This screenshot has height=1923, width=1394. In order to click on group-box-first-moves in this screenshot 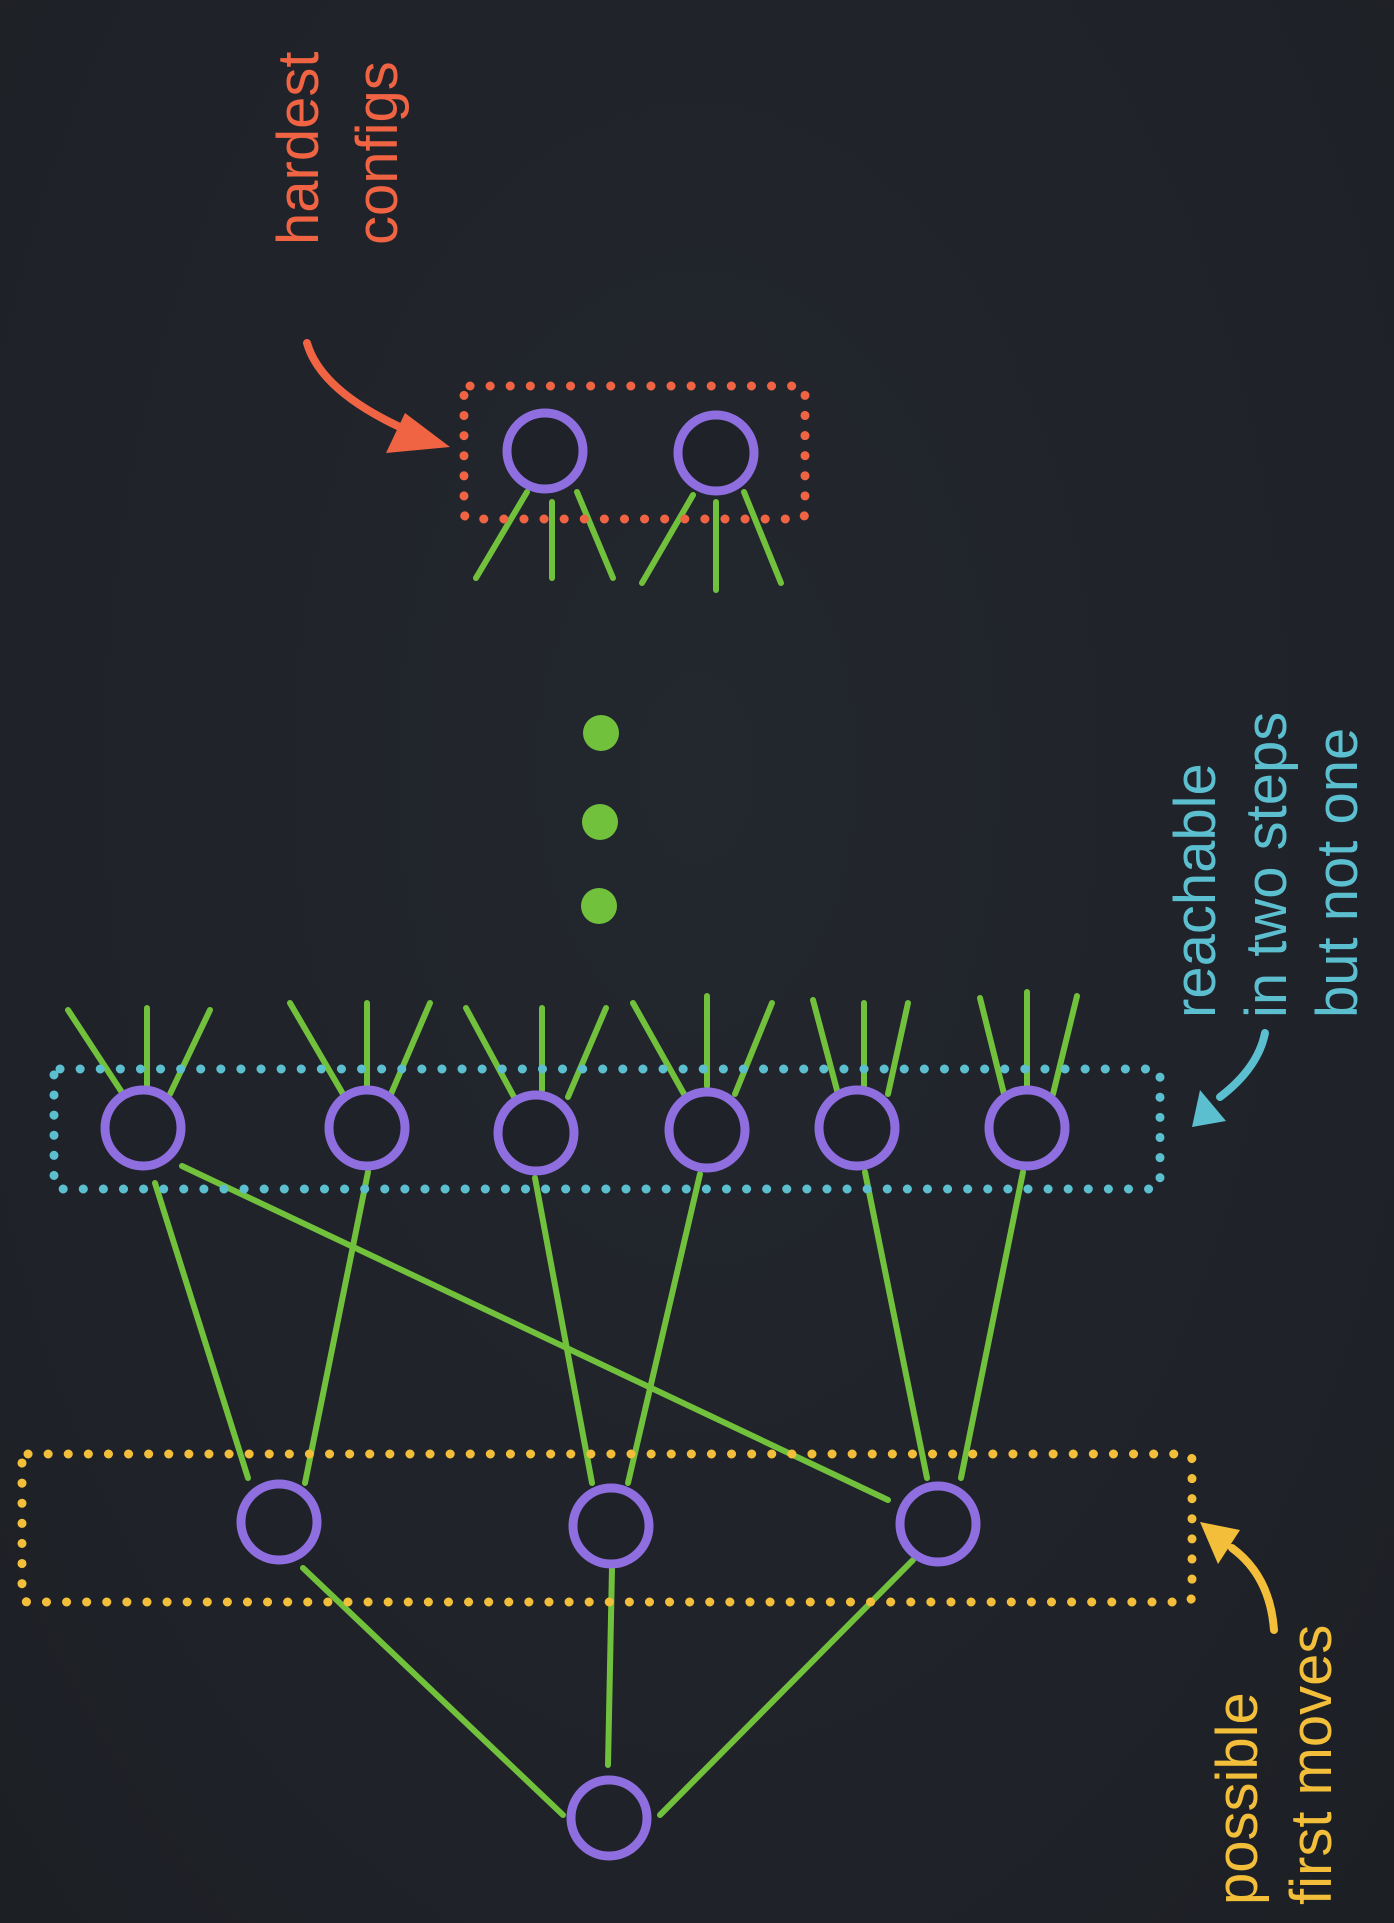, I will do `click(607, 1528)`.